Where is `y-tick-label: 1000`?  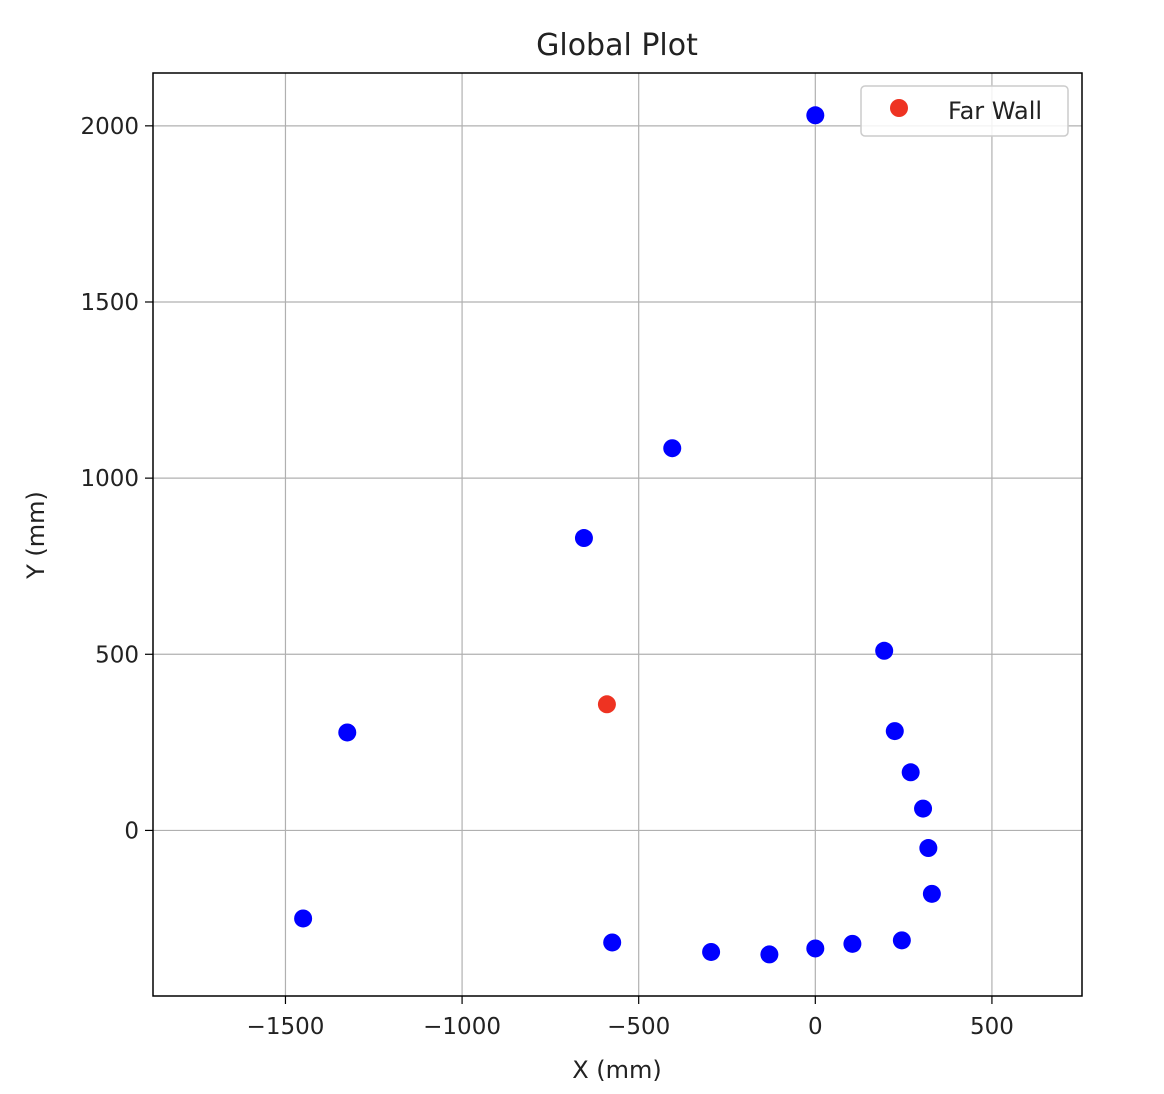
y-tick-label: 1000 is located at coordinates (109, 479).